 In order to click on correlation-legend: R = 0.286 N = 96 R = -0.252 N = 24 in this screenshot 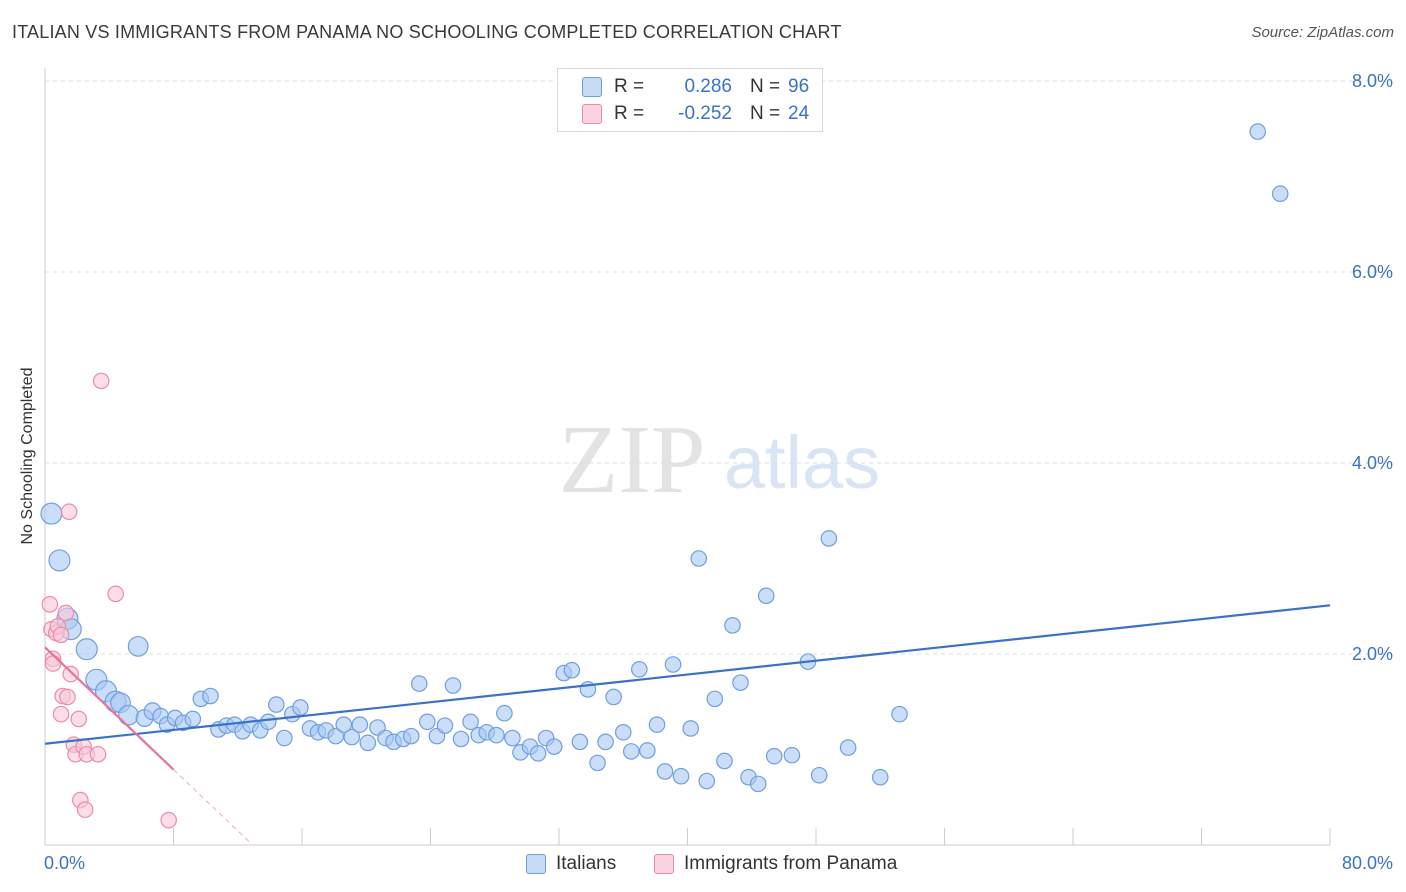, I will do `click(690, 100)`.